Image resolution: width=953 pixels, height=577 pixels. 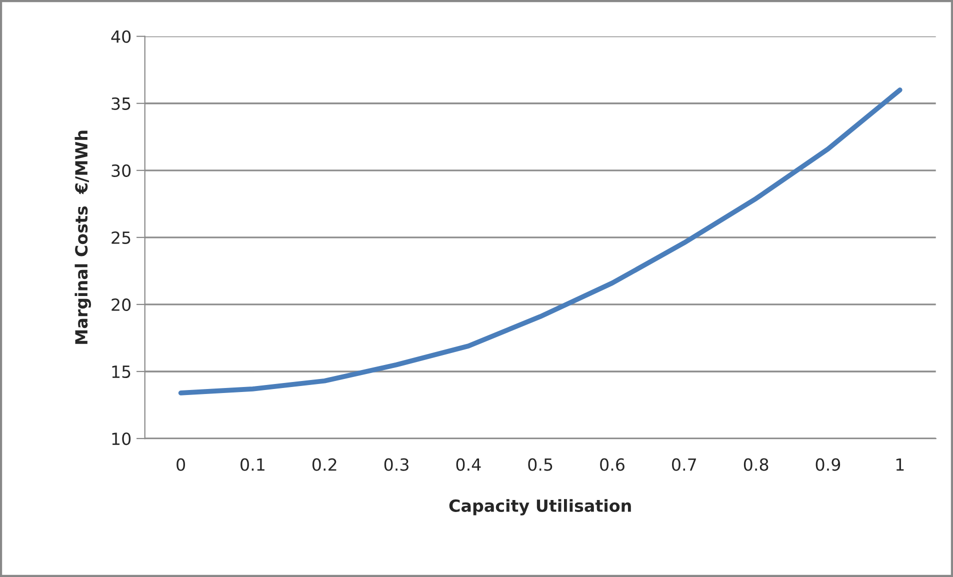 What do you see at coordinates (121, 170) in the screenshot?
I see `y-tick-label: 30` at bounding box center [121, 170].